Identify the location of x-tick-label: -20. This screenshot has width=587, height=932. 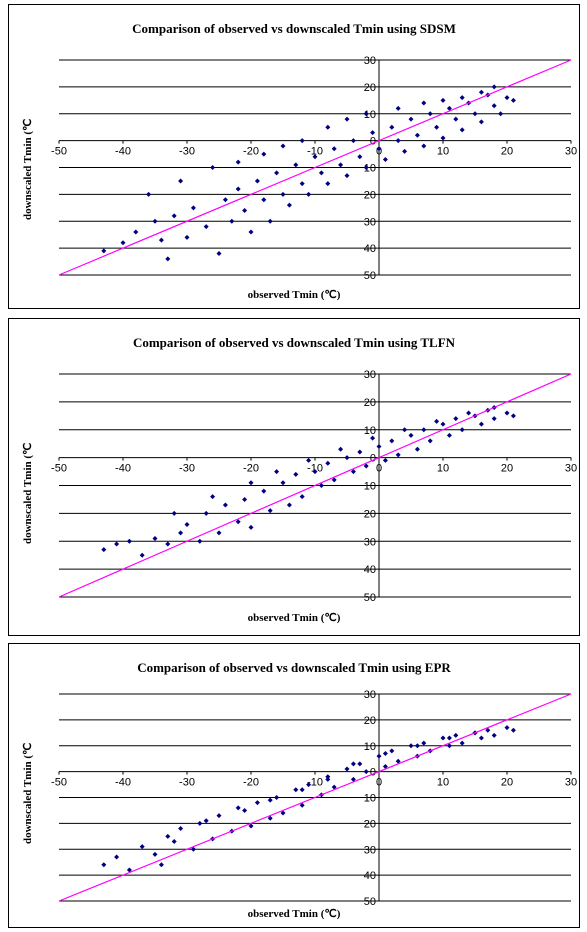
(251, 469).